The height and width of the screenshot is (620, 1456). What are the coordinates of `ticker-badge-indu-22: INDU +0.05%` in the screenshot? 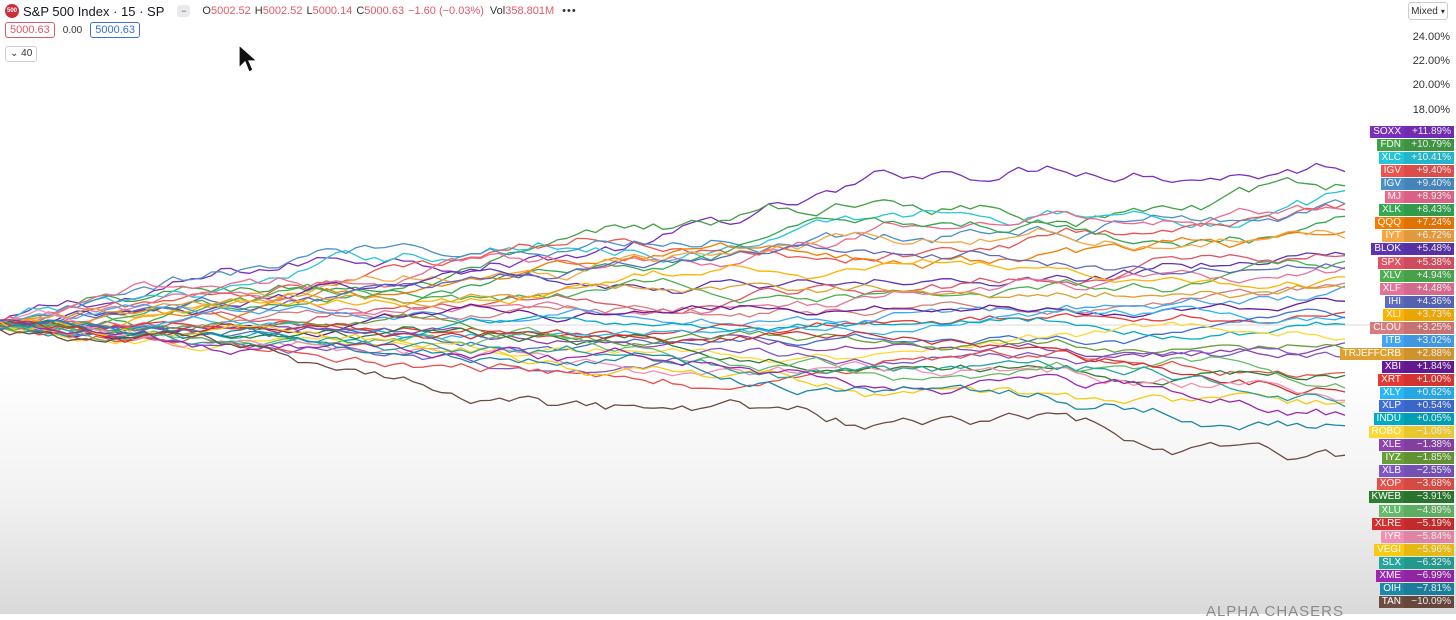 It's located at (1413, 419).